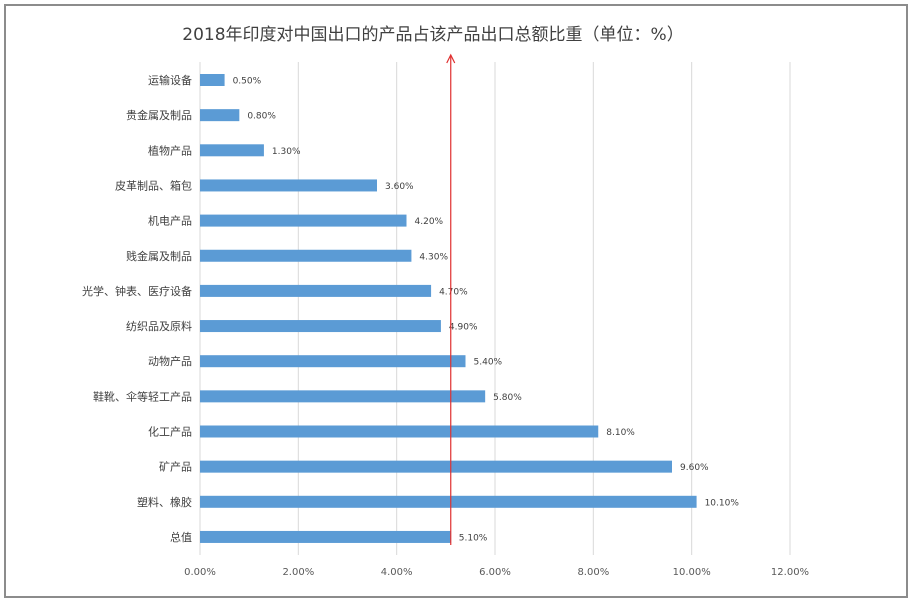  I want to click on category-label: 鞋靴、伞等轻工产品, so click(142, 396).